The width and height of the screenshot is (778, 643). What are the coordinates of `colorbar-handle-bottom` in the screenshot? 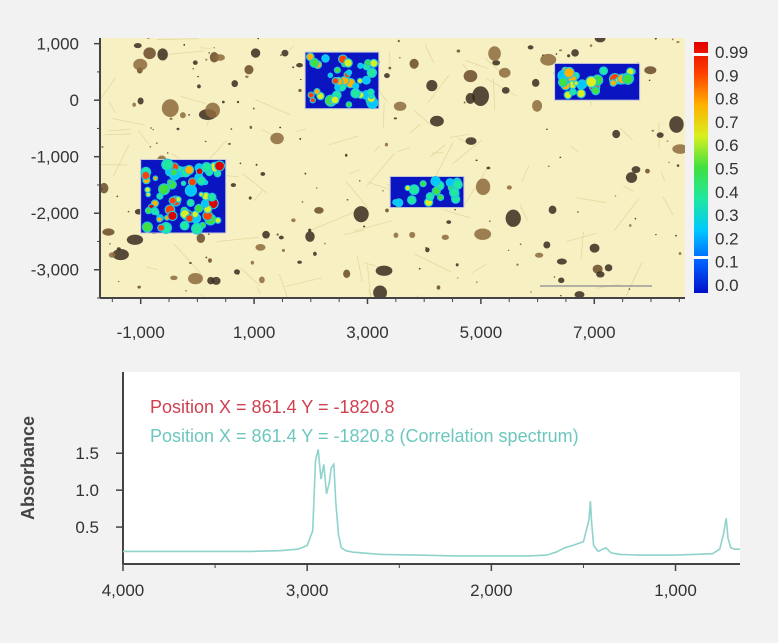 It's located at (701, 257).